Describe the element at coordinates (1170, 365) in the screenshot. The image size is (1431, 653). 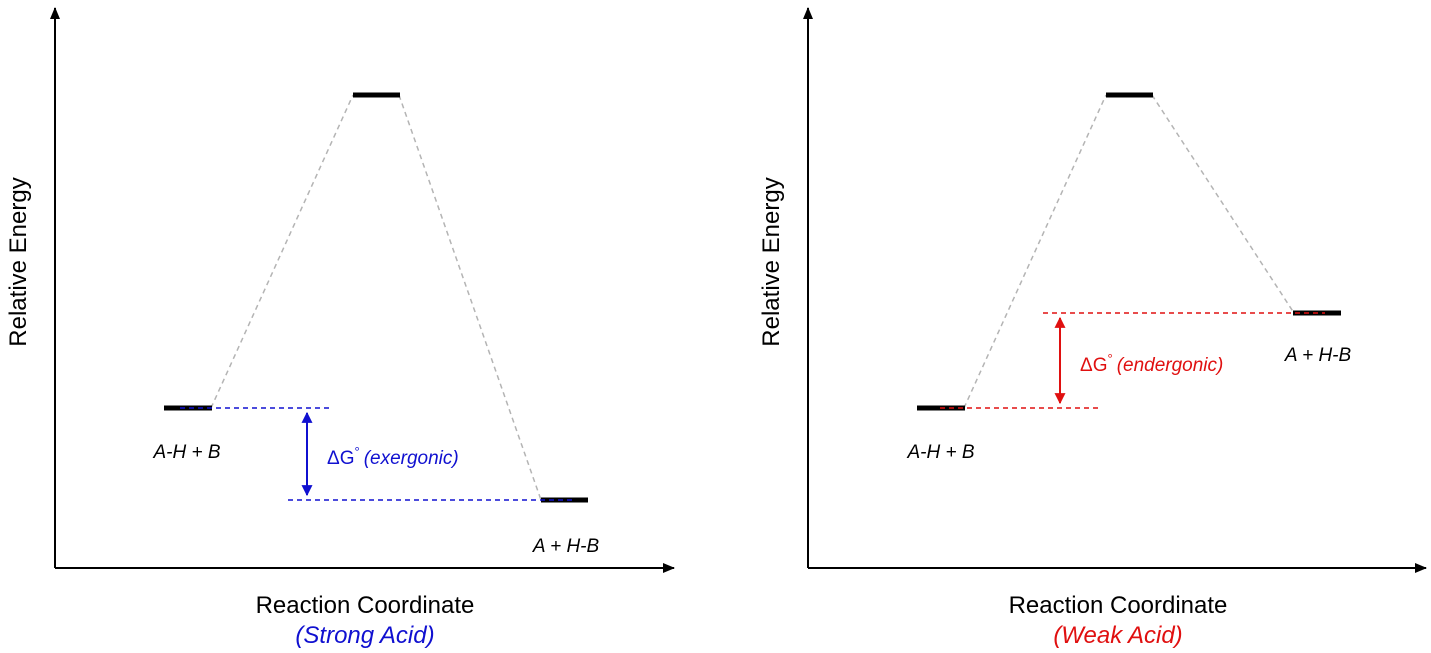
I see `delta-g-note: (endergonic)` at that location.